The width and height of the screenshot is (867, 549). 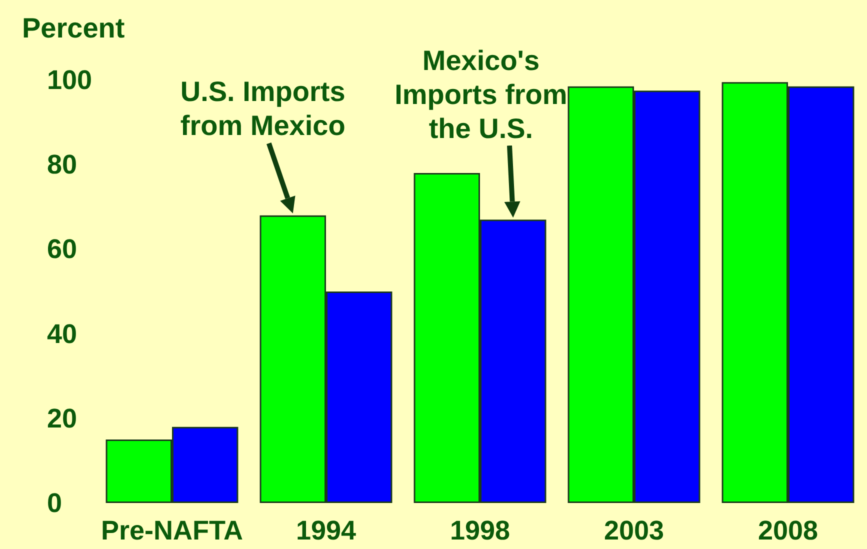 What do you see at coordinates (480, 531) in the screenshot?
I see `x-tick-label: 1998` at bounding box center [480, 531].